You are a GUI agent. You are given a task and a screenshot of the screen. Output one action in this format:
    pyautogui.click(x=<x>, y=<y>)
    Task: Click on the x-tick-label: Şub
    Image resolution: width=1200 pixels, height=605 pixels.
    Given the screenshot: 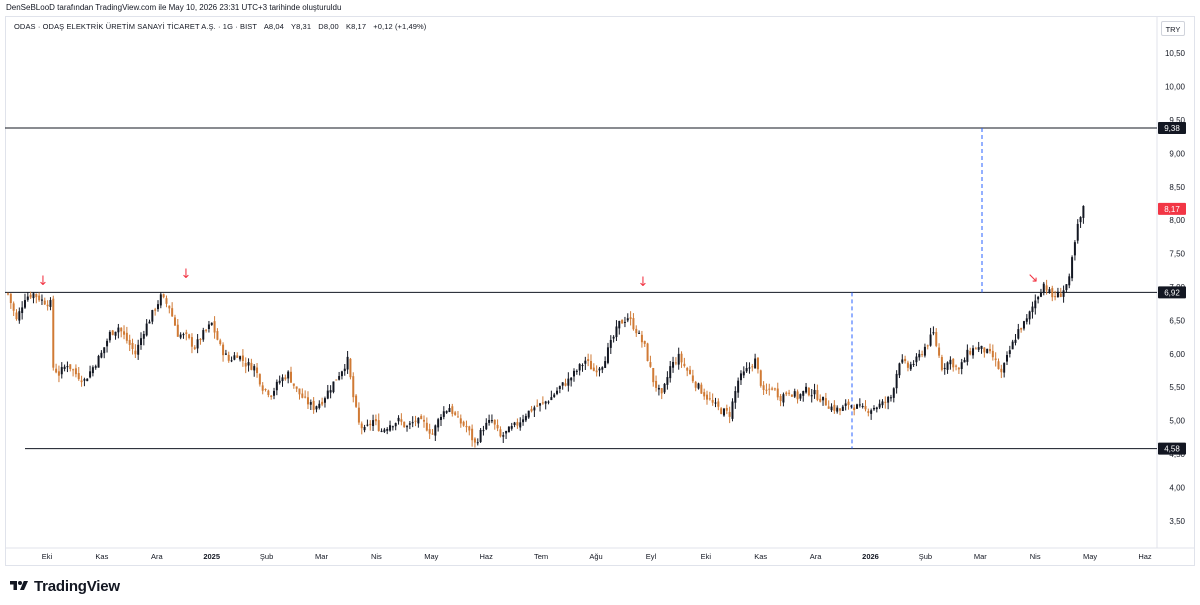 What is the action you would take?
    pyautogui.click(x=925, y=556)
    